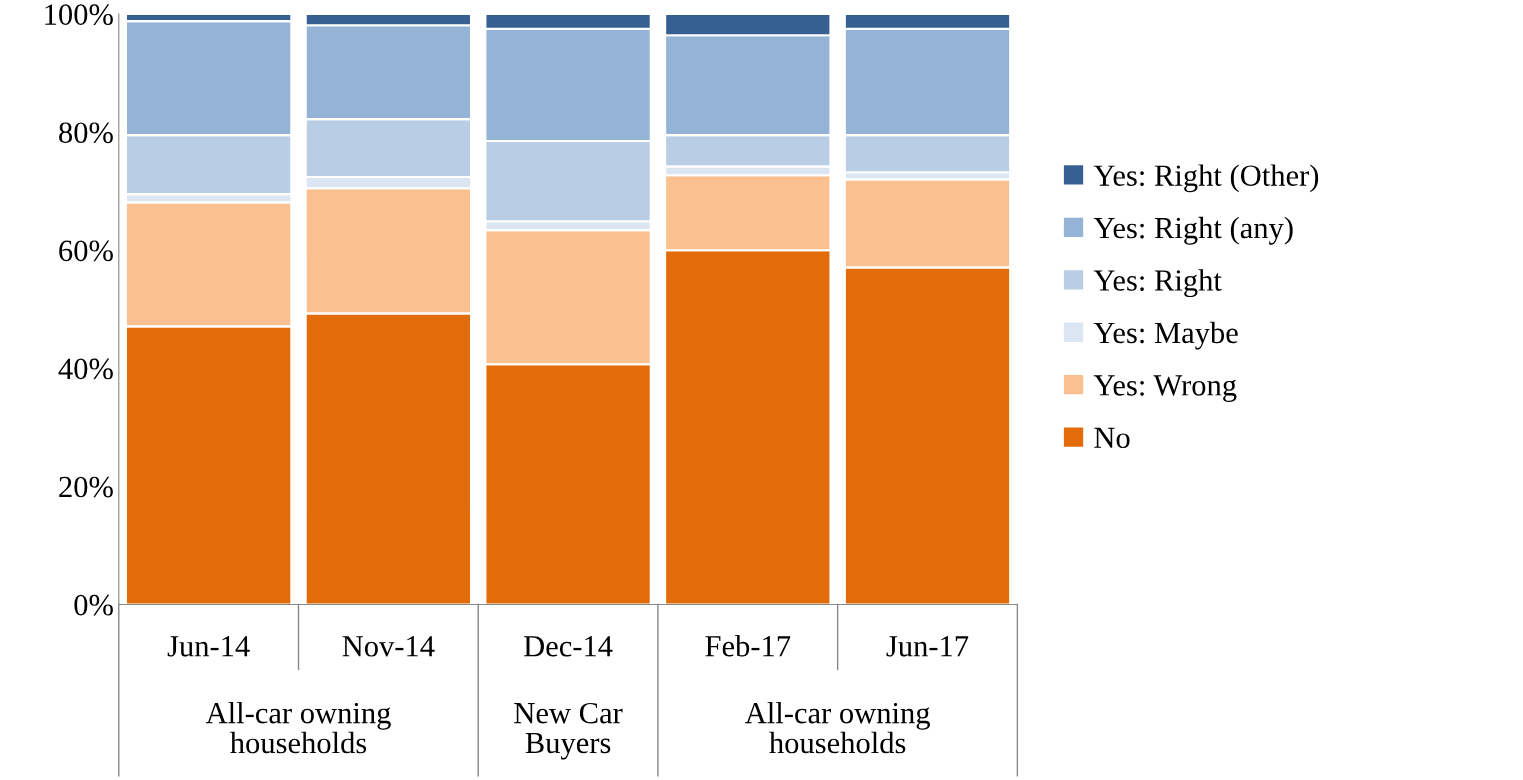 The image size is (1523, 780). Describe the element at coordinates (85, 369) in the screenshot. I see `y-tick-label: 40%` at that location.